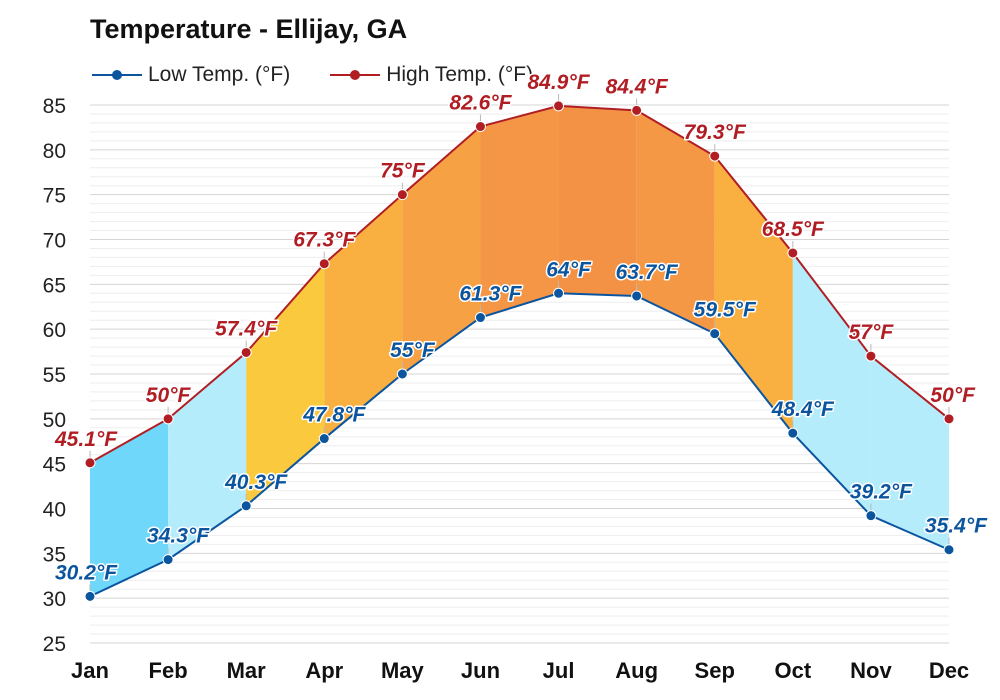  What do you see at coordinates (168, 670) in the screenshot?
I see `x-tick-label: Feb` at bounding box center [168, 670].